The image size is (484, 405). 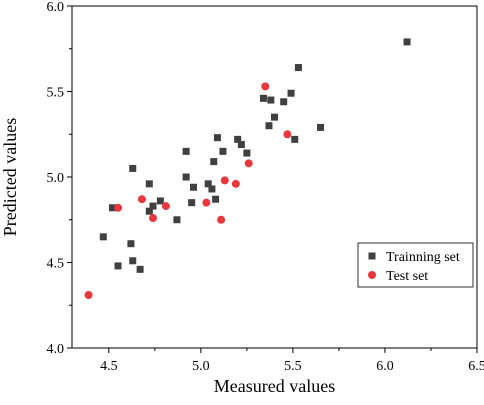 I want to click on y-axis-label: Predicted values, so click(x=10, y=177).